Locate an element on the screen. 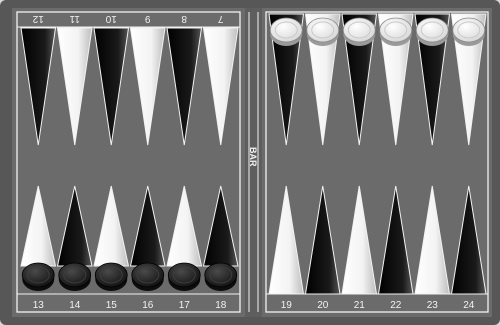  point-number-12: 12 is located at coordinates (38, 18).